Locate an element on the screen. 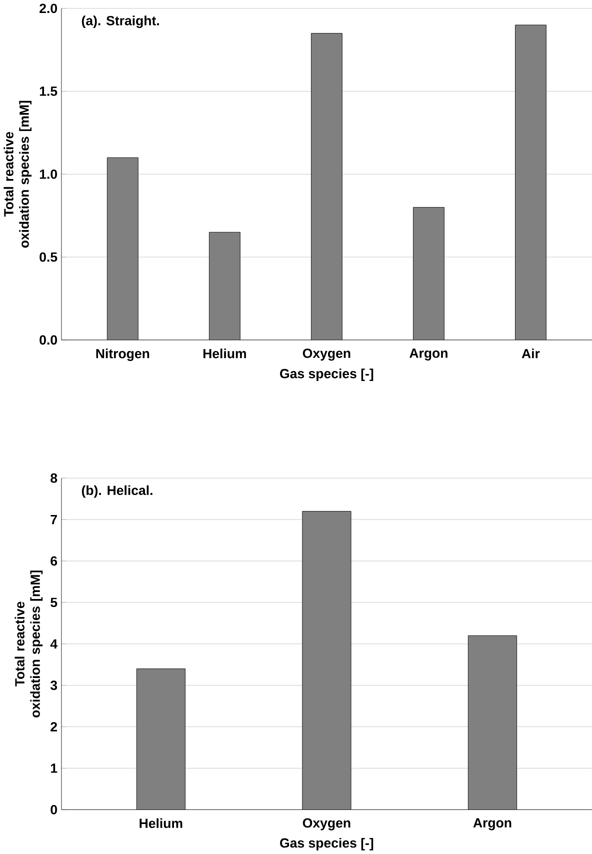  y-tick-label: 2 is located at coordinates (53, 727).